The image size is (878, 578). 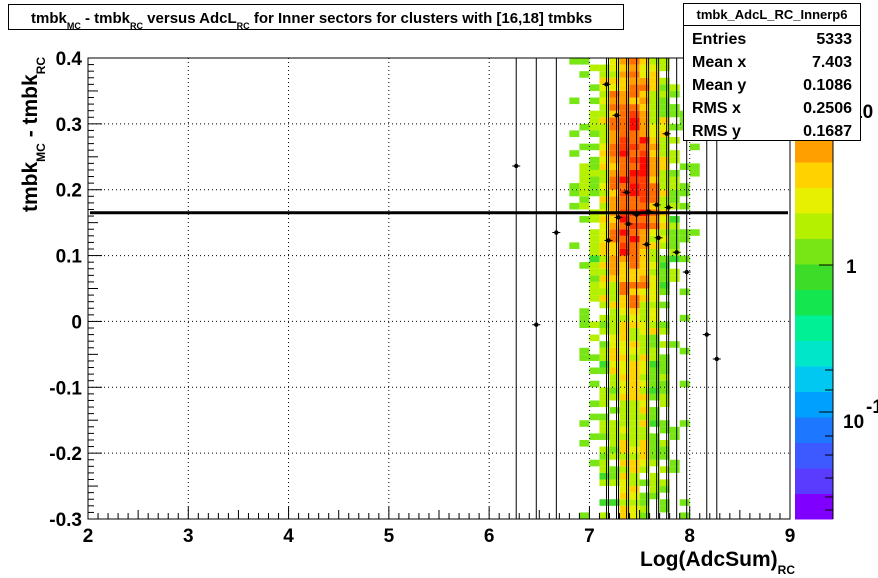 I want to click on y-tick-label: 0.4, so click(x=69, y=59).